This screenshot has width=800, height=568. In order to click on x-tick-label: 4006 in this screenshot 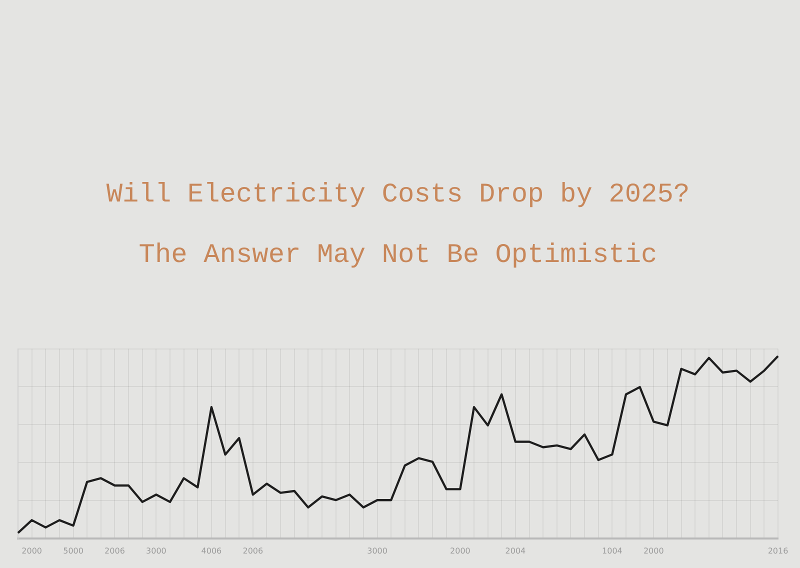, I will do `click(211, 551)`.